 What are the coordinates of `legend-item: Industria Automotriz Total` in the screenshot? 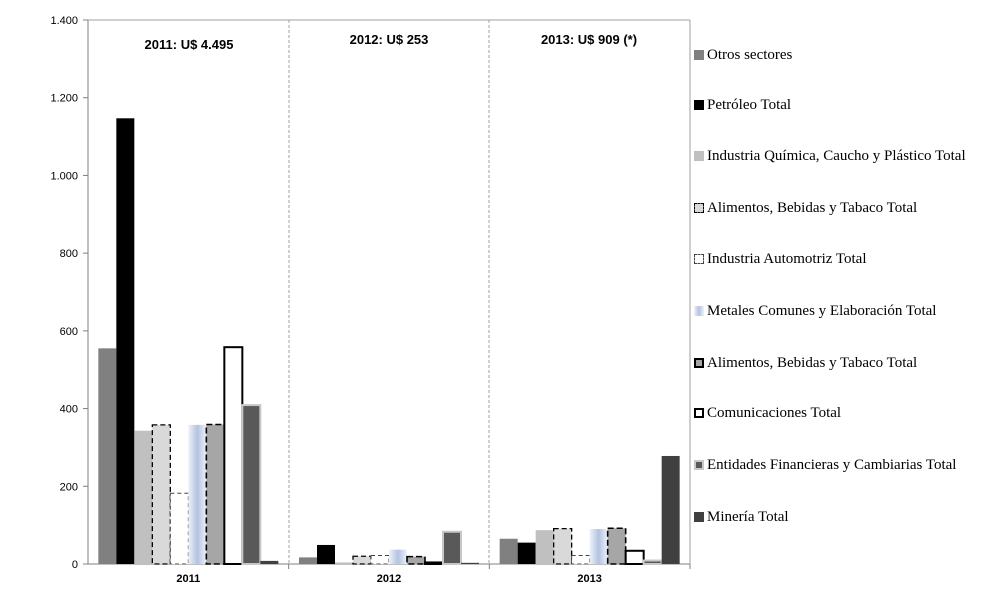 It's located at (840, 259).